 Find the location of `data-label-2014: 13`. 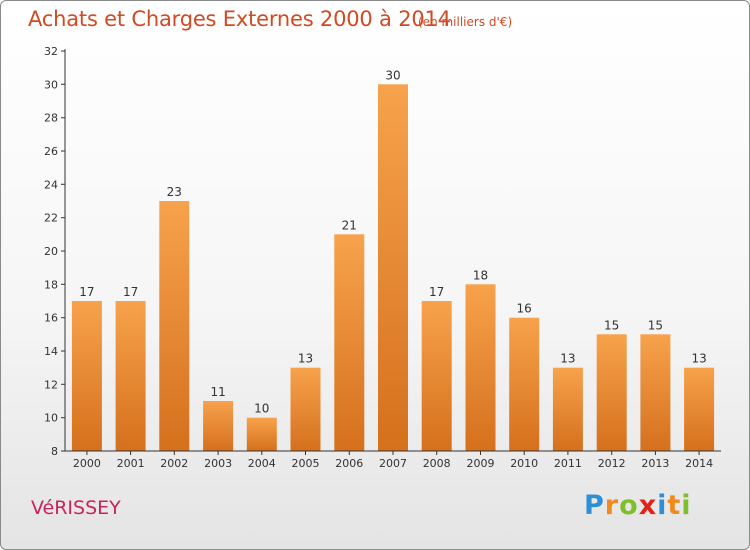

data-label-2014: 13 is located at coordinates (698, 359).